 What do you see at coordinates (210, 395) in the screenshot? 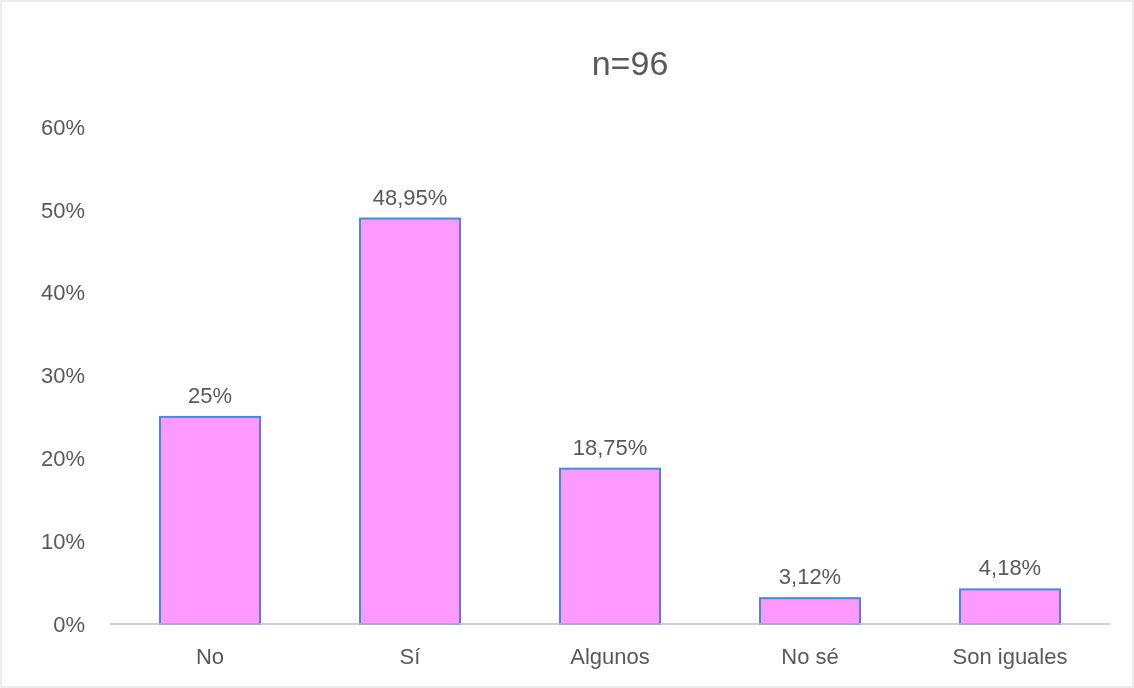
I see `data-label: 25%` at bounding box center [210, 395].